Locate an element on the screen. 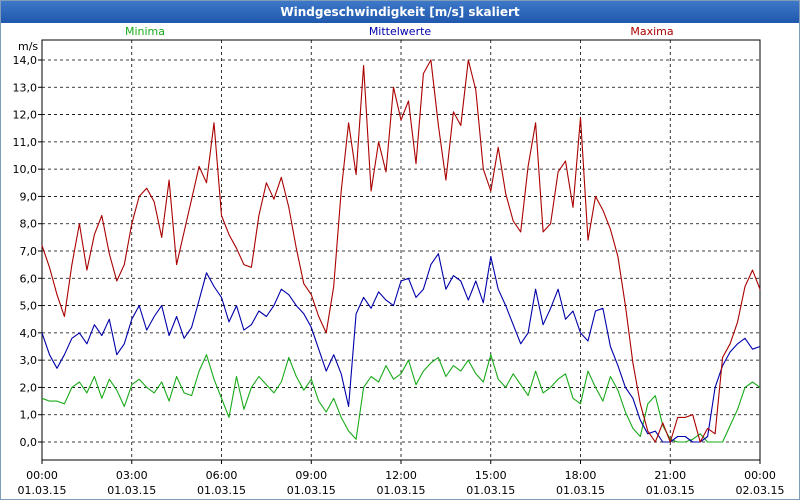 The width and height of the screenshot is (800, 500). y-tick-label: 12,0 is located at coordinates (25, 115).